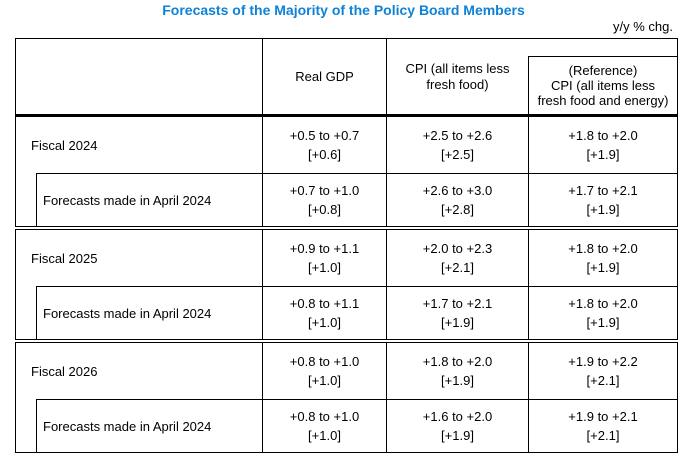 This screenshot has width=687, height=456. What do you see at coordinates (457, 258) in the screenshot?
I see `cell-cpi: +2.0 to +2.3 [+2.1]` at bounding box center [457, 258].